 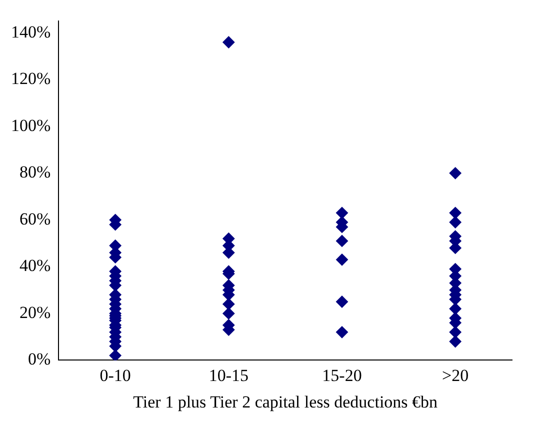 I want to click on y-tick-label: 100%, so click(x=30, y=125).